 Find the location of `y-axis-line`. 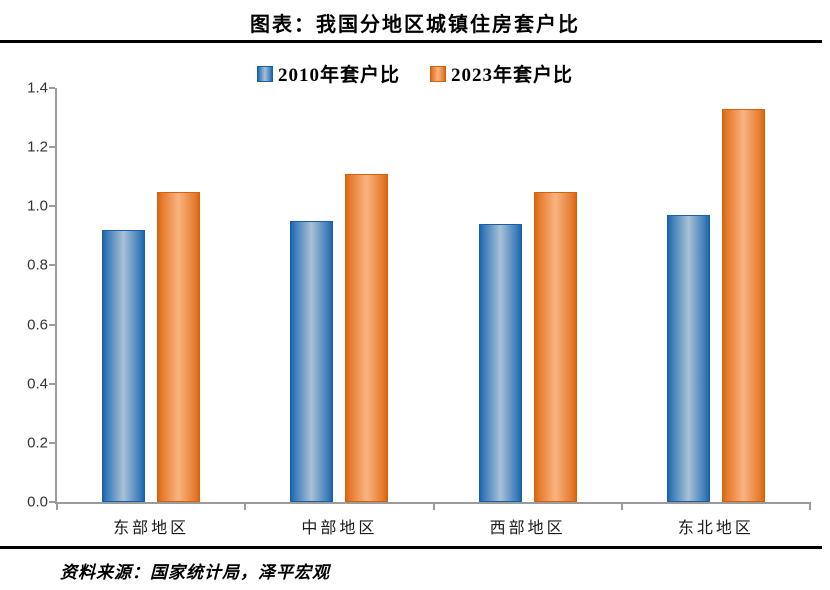

y-axis-line is located at coordinates (56, 296).